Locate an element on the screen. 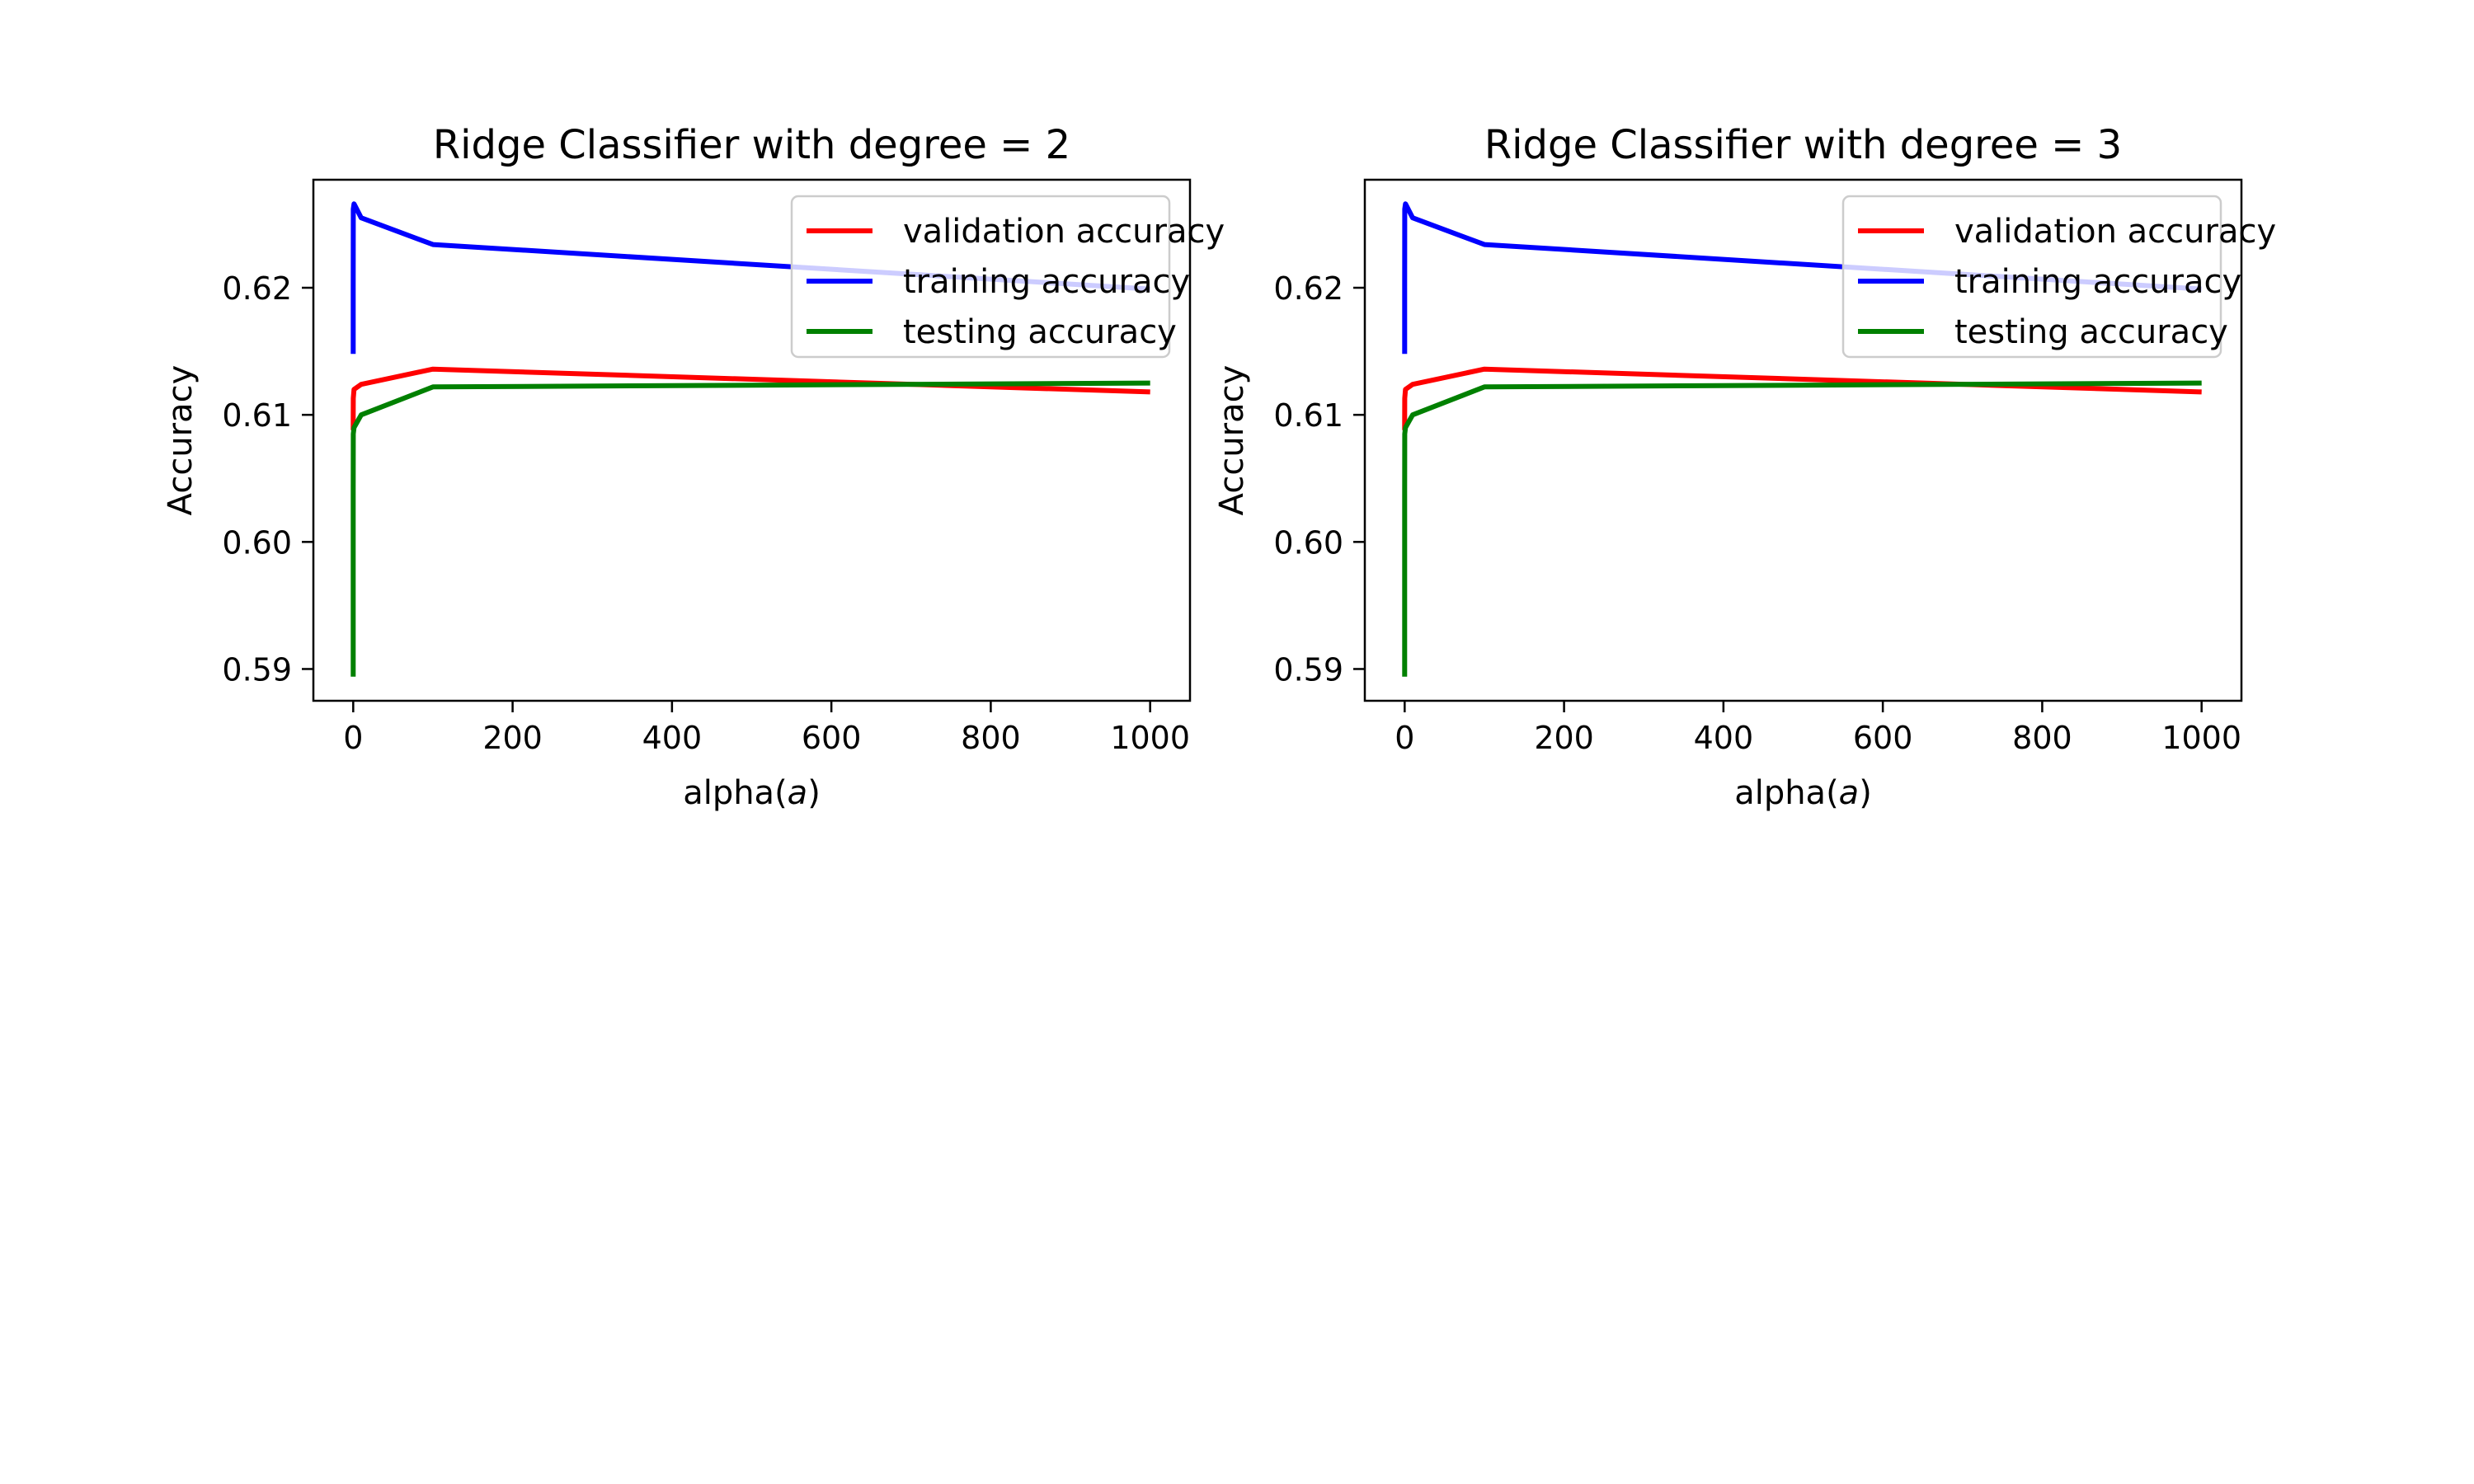 This screenshot has height=1484, width=2474. chart-title: Ridge Classifier with degree = 2 is located at coordinates (751, 145).